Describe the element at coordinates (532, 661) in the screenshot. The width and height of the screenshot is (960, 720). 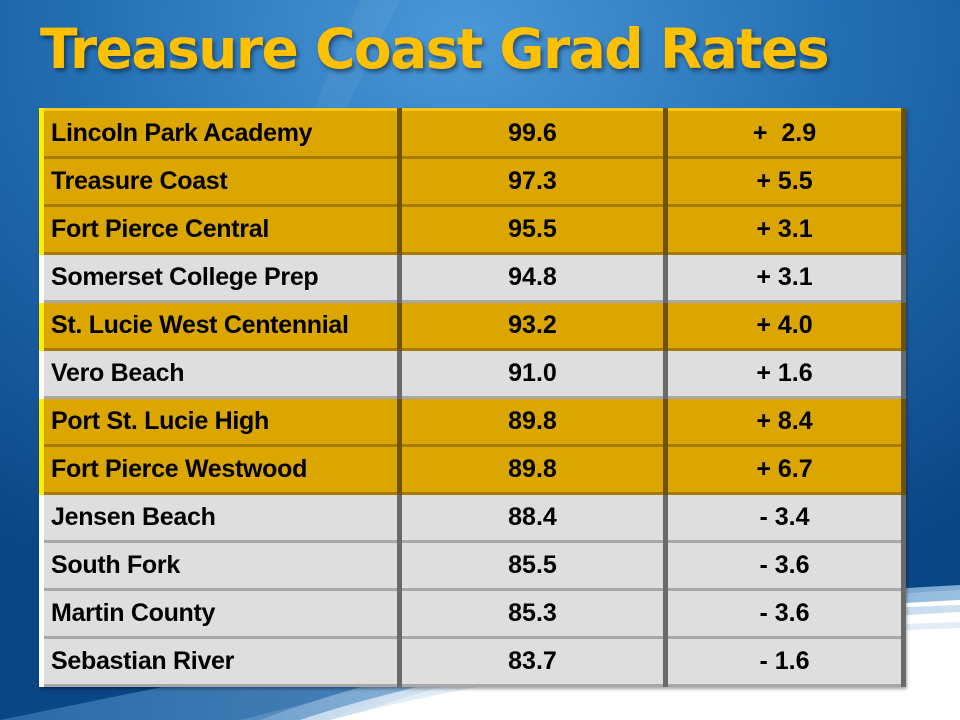
I see `grad-rate-cell: 83.7` at that location.